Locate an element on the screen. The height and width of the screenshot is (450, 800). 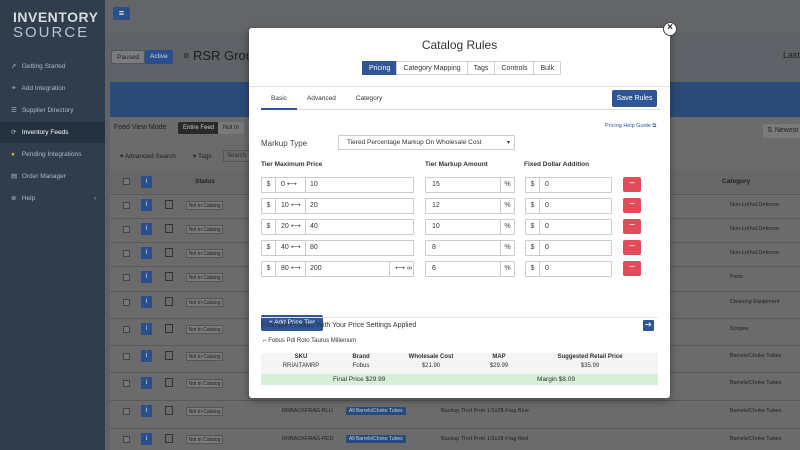
gear-icon: ⚙ is located at coordinates (186, 56).